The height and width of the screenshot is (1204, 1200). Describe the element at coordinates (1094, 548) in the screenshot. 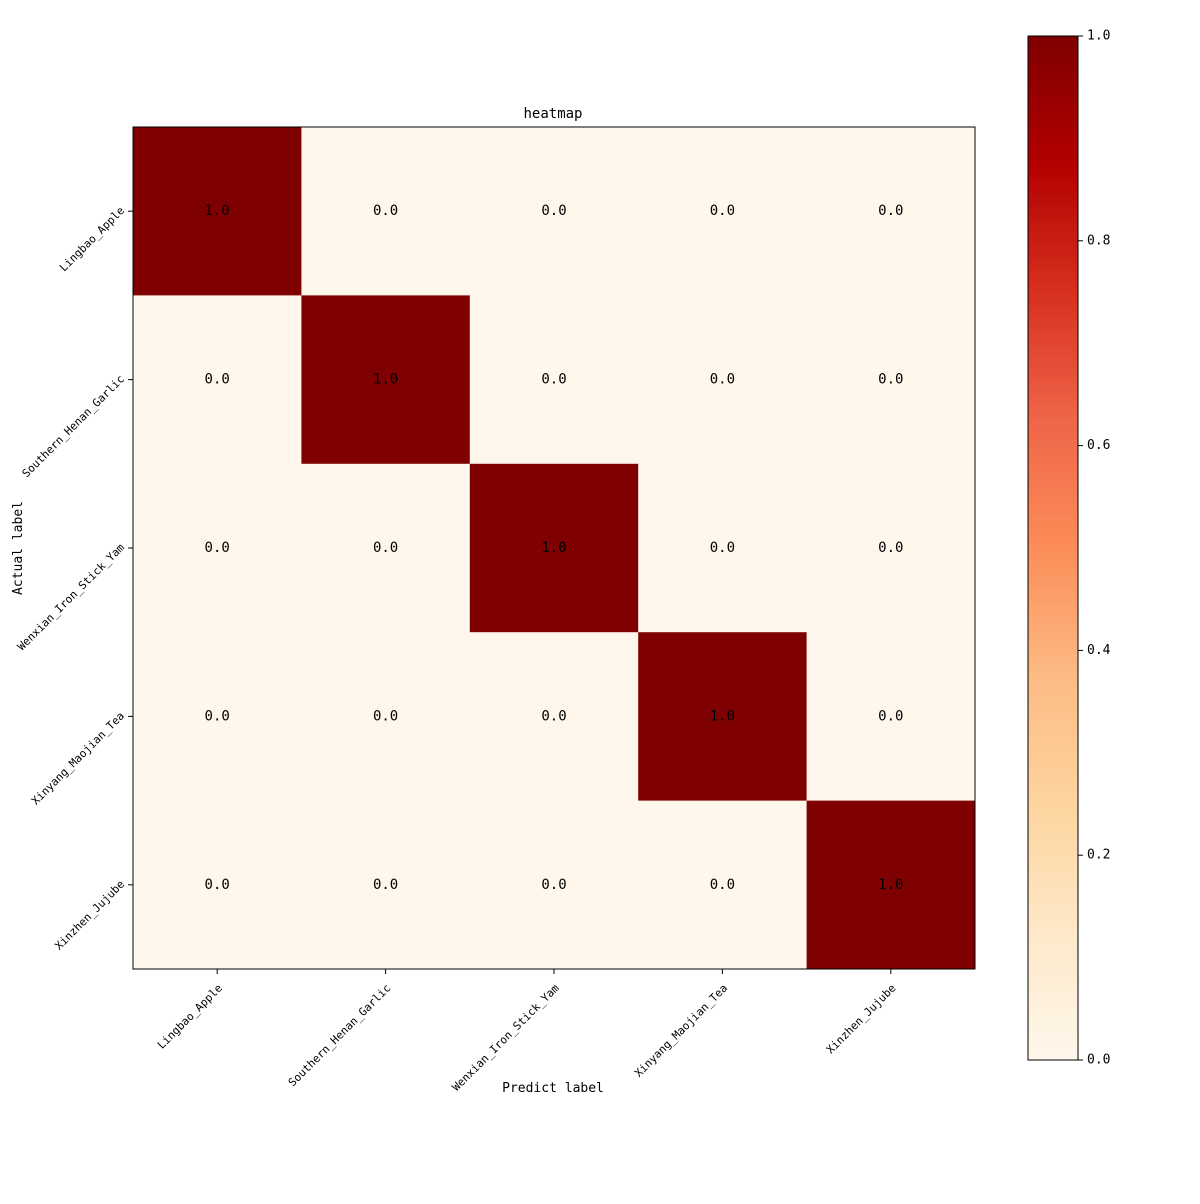

I see `colorbar-ticks: 0.0 0.2 0.4 0.6 0.8 1.0` at that location.